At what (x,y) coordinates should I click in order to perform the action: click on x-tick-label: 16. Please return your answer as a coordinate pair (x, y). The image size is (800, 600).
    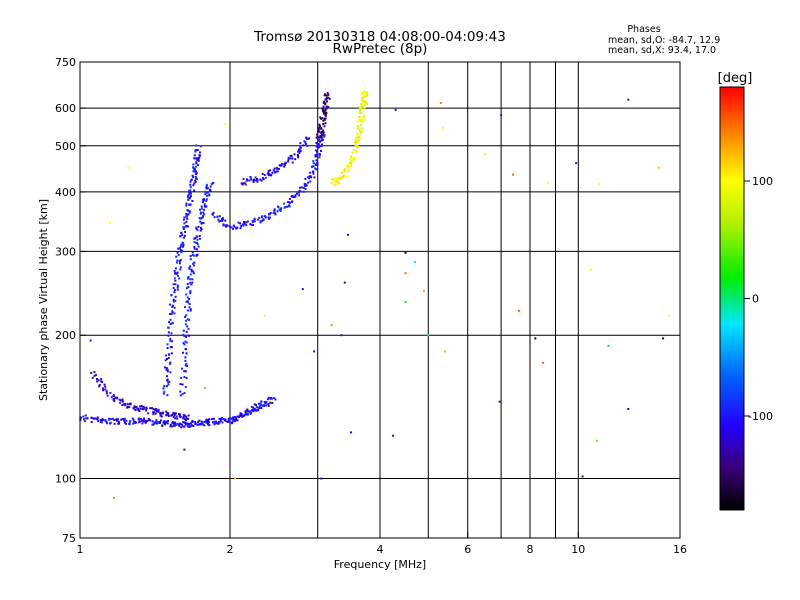
    Looking at the image, I should click on (680, 549).